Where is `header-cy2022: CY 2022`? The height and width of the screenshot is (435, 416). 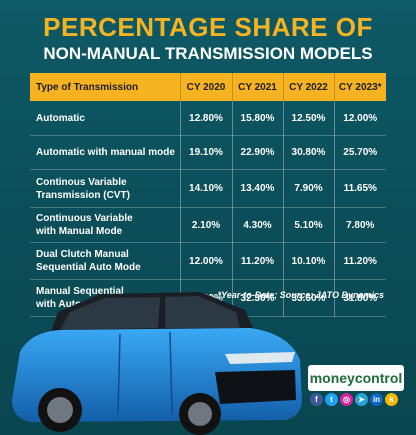
header-cy2022: CY 2022 is located at coordinates (309, 87).